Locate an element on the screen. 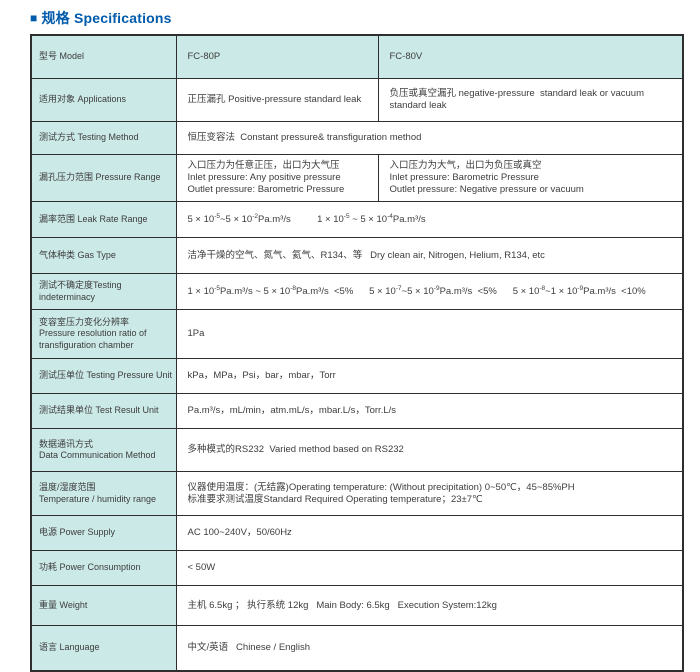 The image size is (700, 672). row-label-testing-indeterminacy: 测试不确定度Testing indeterminacy is located at coordinates (103, 291).